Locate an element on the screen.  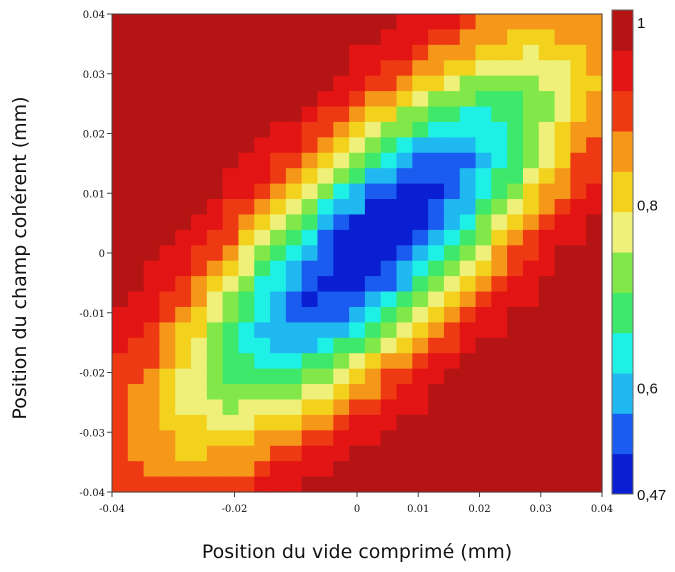
y-tick-label: 0.04 is located at coordinates (94, 15).